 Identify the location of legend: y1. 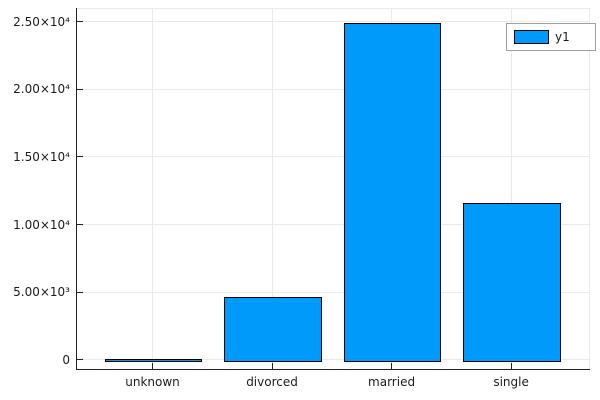
(551, 37).